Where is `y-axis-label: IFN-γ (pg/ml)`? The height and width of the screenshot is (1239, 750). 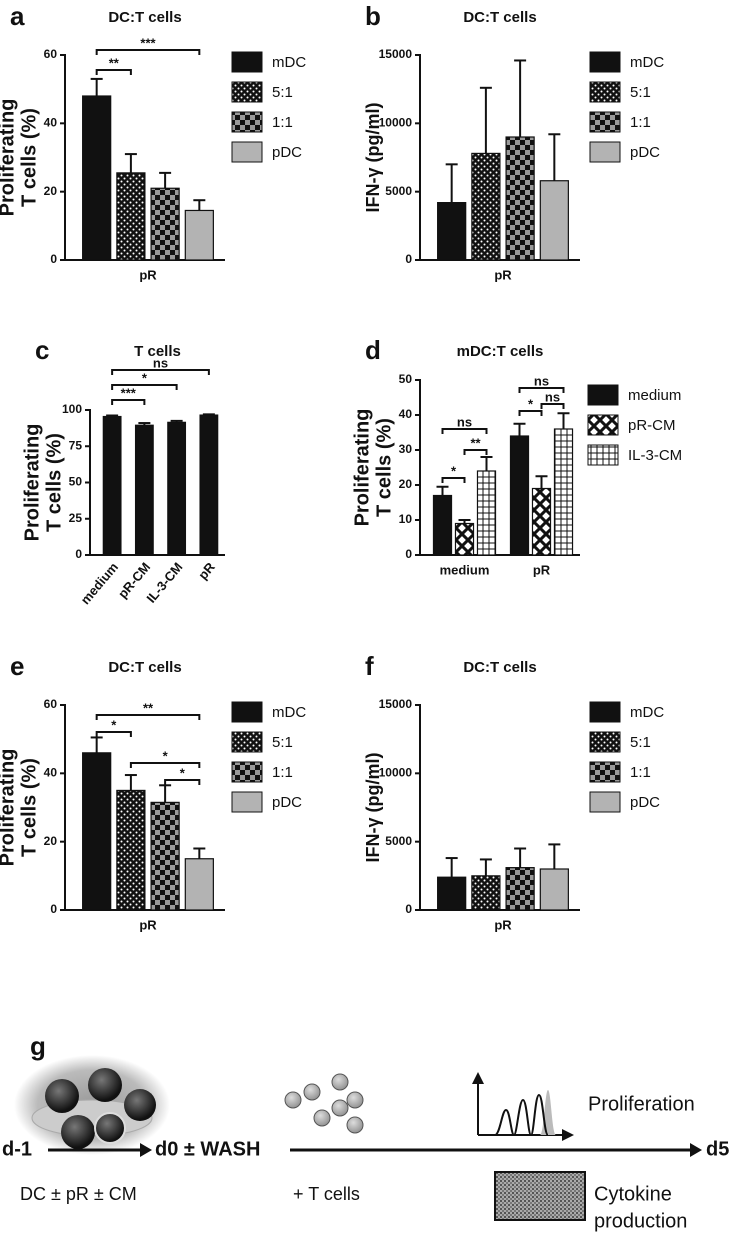
y-axis-label: IFN-γ (pg/ml) is located at coordinates (373, 158).